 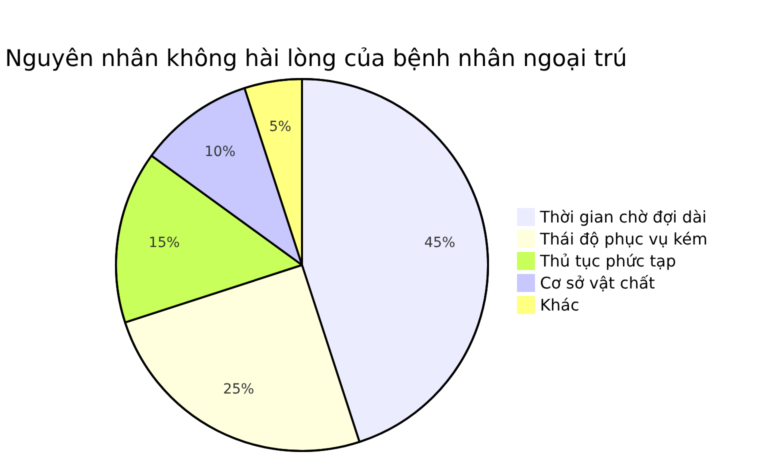 I want to click on data-label: 5%, so click(x=280, y=127).